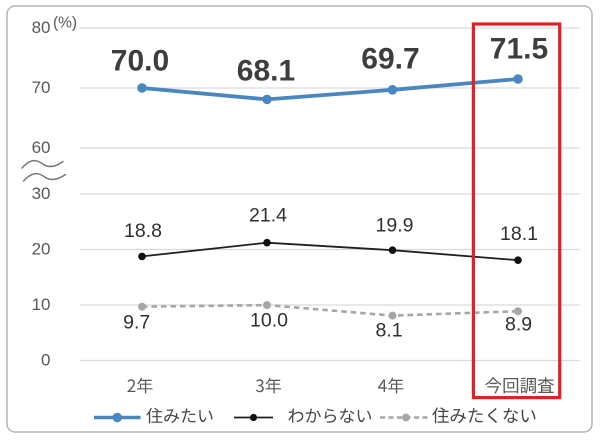 The width and height of the screenshot is (600, 444). What do you see at coordinates (45, 360) in the screenshot?
I see `svg-text: 0` at bounding box center [45, 360].